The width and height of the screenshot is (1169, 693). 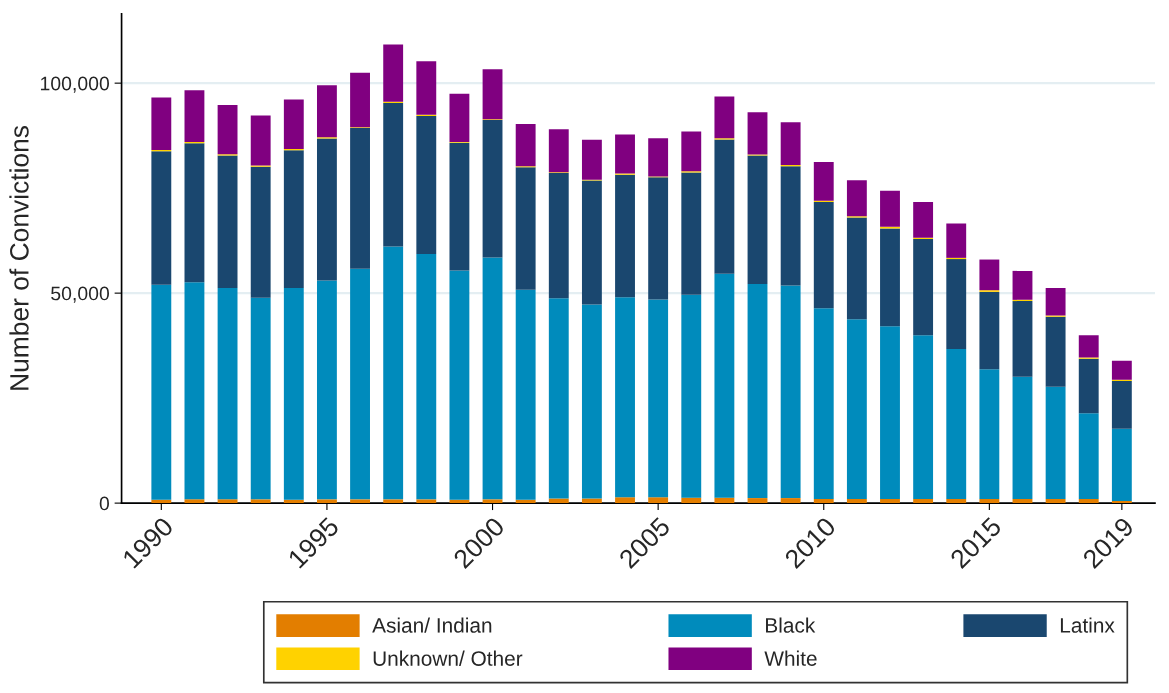 What do you see at coordinates (19, 257) in the screenshot?
I see `y-axis-title: Number of Convictions` at bounding box center [19, 257].